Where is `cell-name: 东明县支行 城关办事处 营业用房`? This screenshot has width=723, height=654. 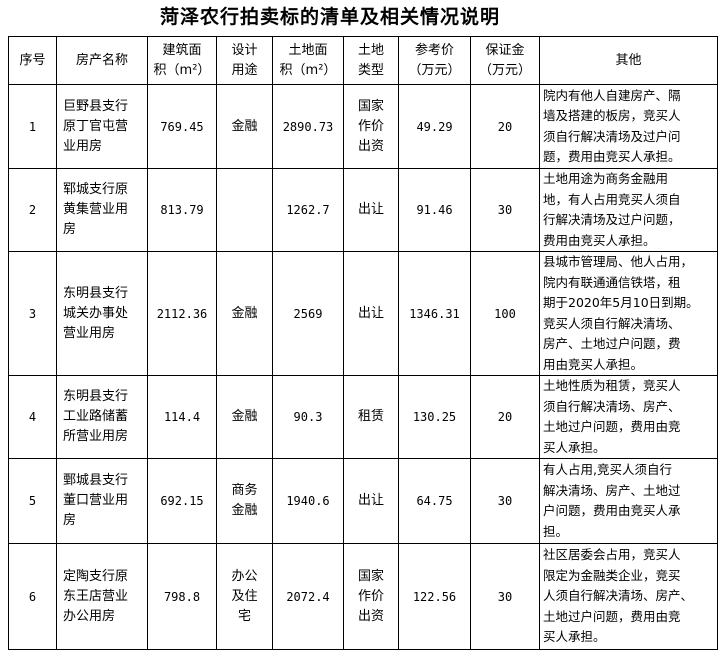 cell-name: 东明县支行 城关办事处 营业用房 is located at coordinates (102, 313).